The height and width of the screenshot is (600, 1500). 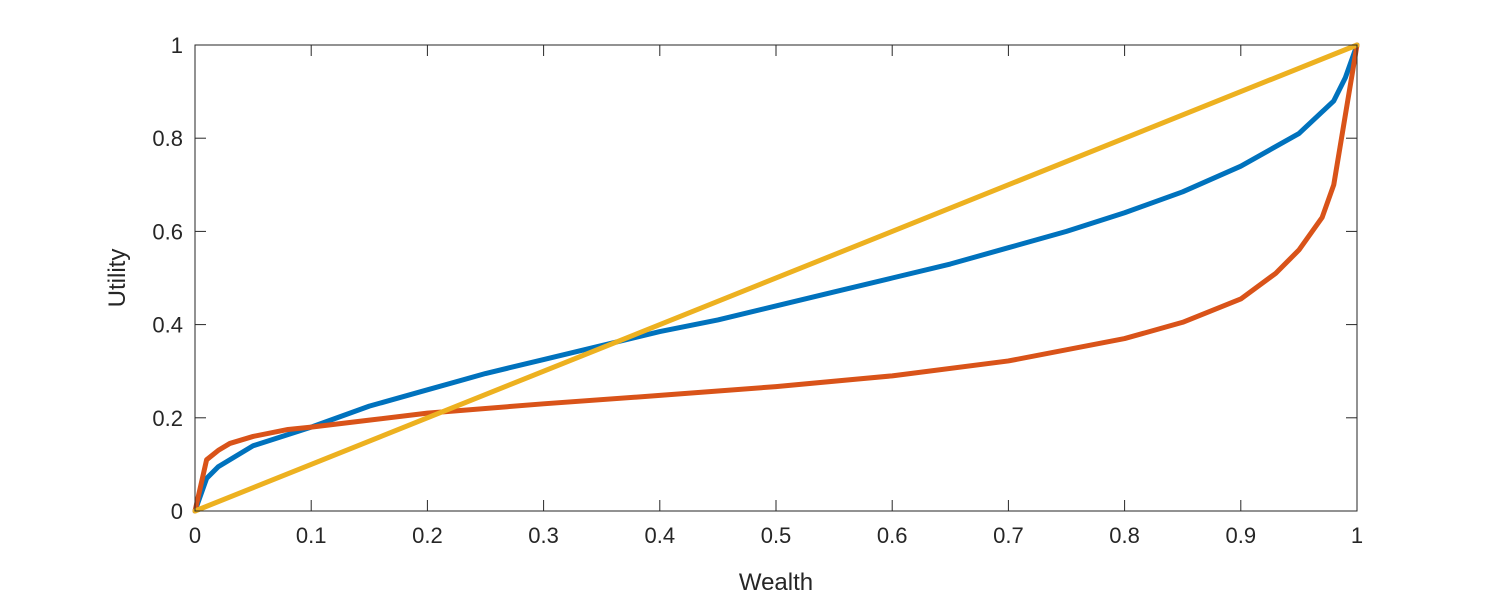 I want to click on x-tick-label: 0.8, so click(x=1124, y=535).